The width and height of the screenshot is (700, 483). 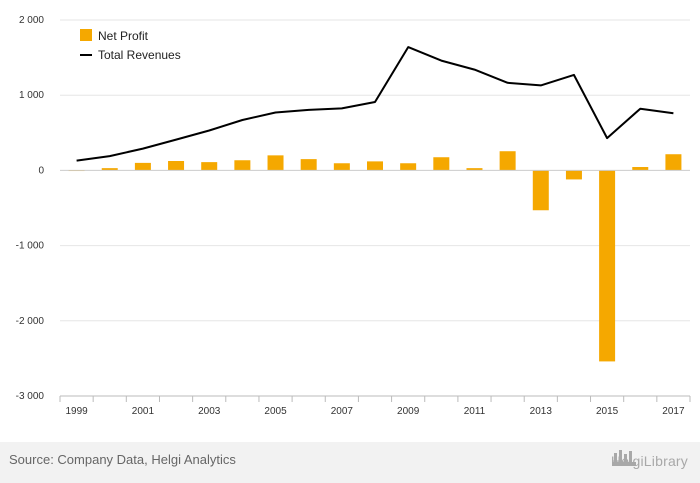 What do you see at coordinates (607, 411) in the screenshot?
I see `x-tick-label: 2015` at bounding box center [607, 411].